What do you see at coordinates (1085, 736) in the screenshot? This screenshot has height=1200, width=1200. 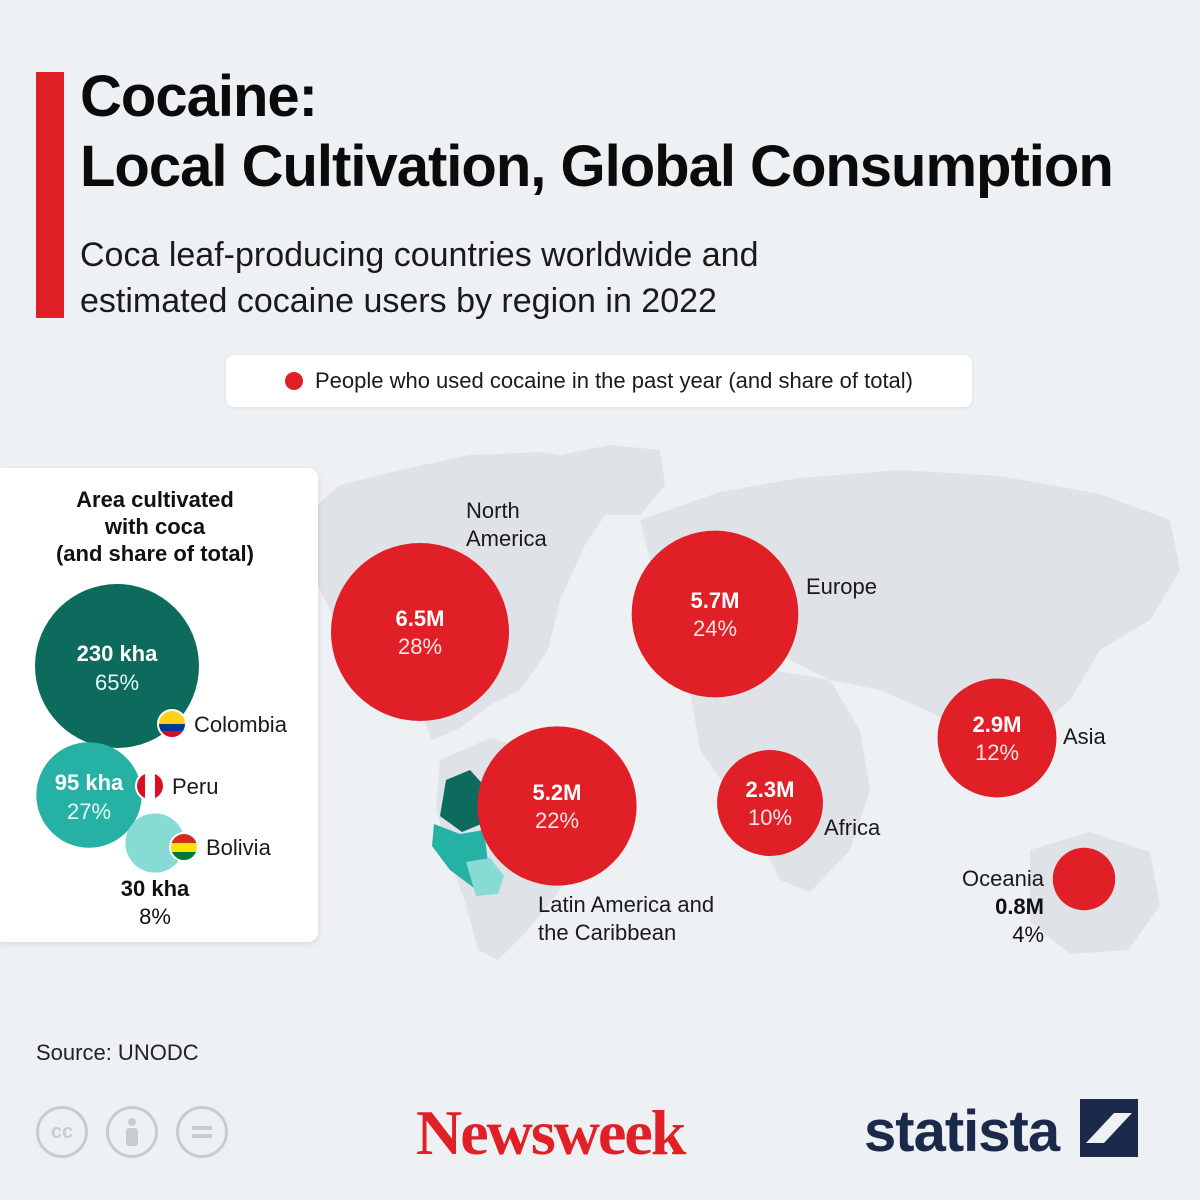 I see `region-label-asia: Asia` at bounding box center [1085, 736].